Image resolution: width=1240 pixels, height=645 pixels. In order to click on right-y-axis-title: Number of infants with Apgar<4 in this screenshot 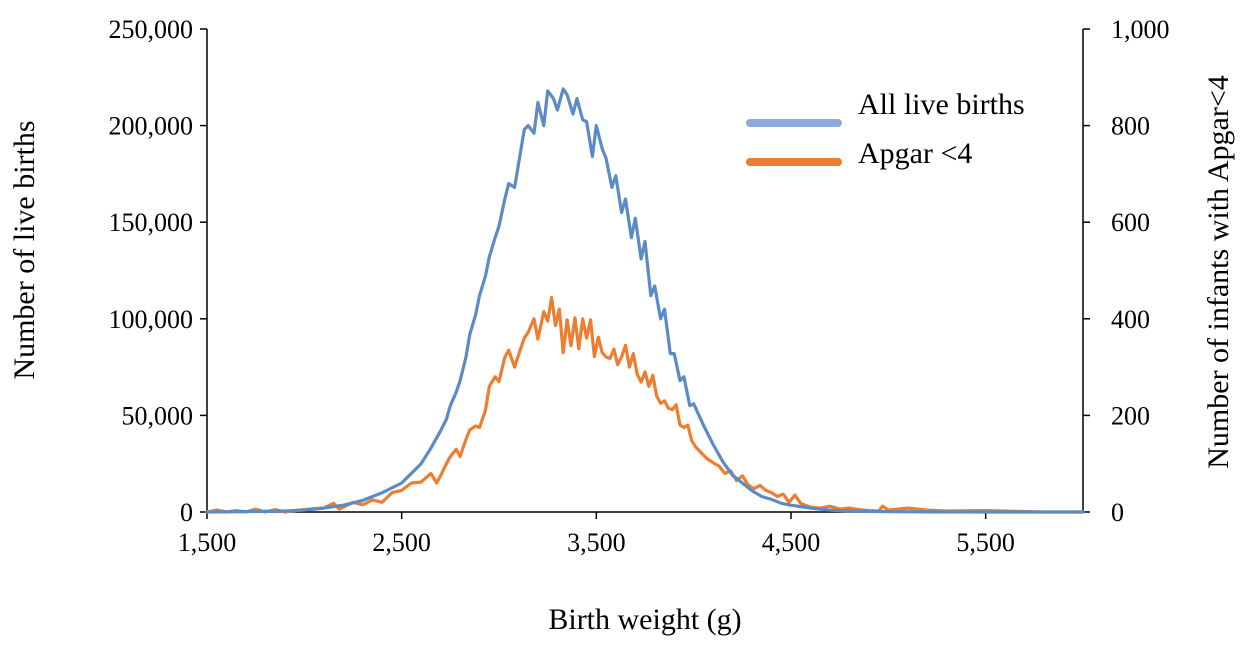, I will do `click(1218, 272)`.